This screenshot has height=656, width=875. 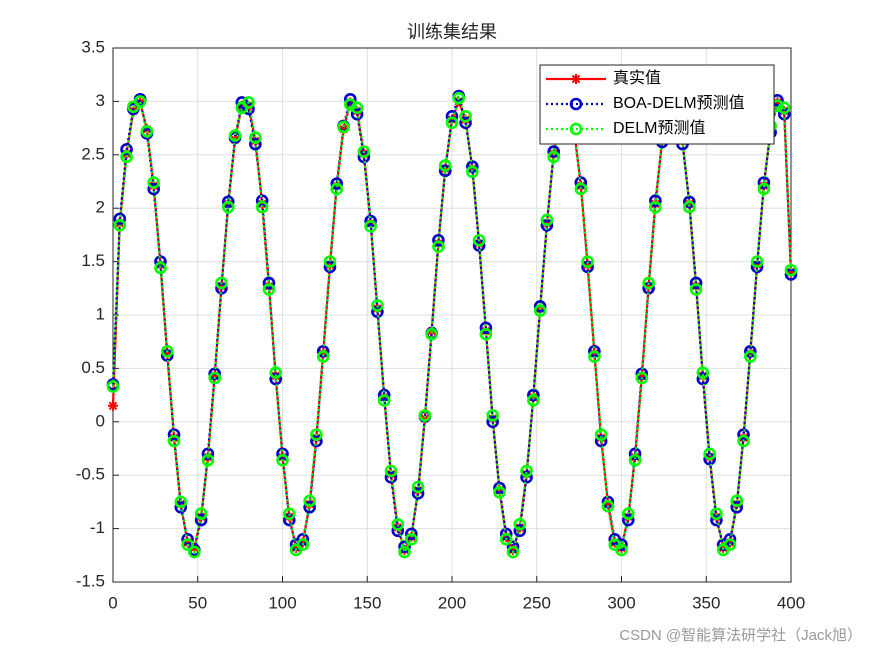 What do you see at coordinates (93, 153) in the screenshot?
I see `y-tick-label: 2.5` at bounding box center [93, 153].